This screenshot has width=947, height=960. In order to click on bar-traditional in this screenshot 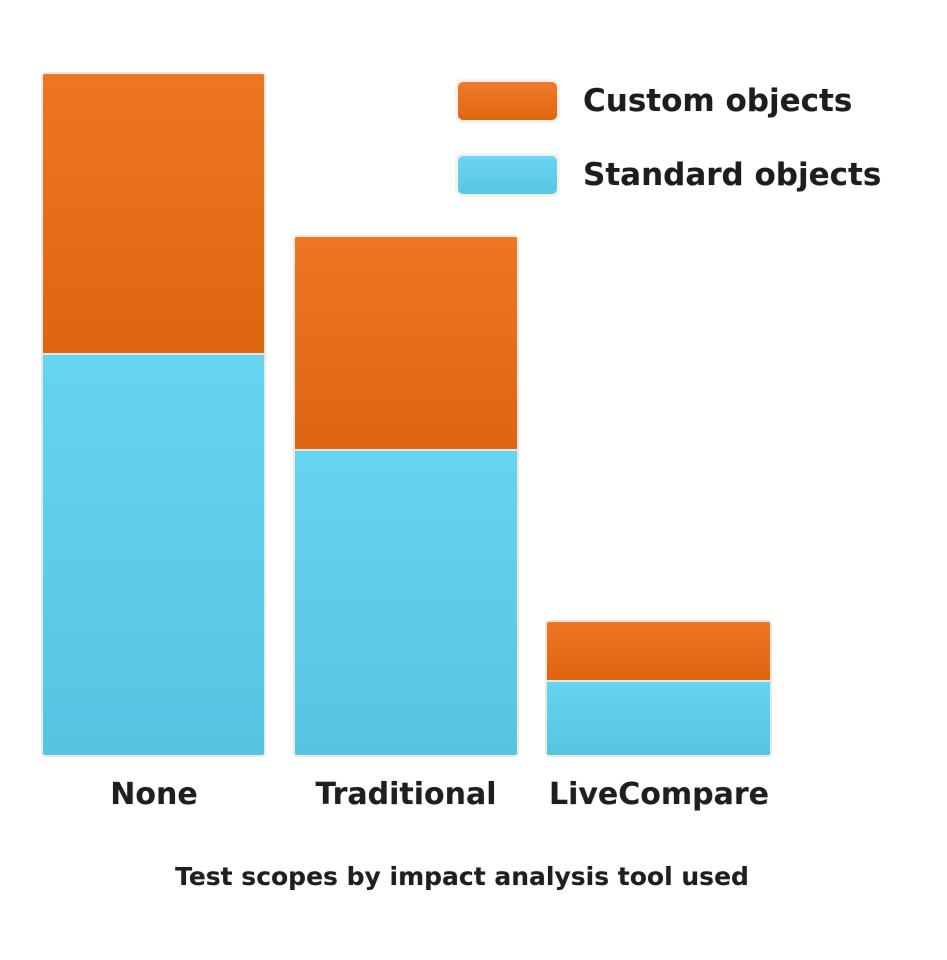, I will do `click(406, 496)`.